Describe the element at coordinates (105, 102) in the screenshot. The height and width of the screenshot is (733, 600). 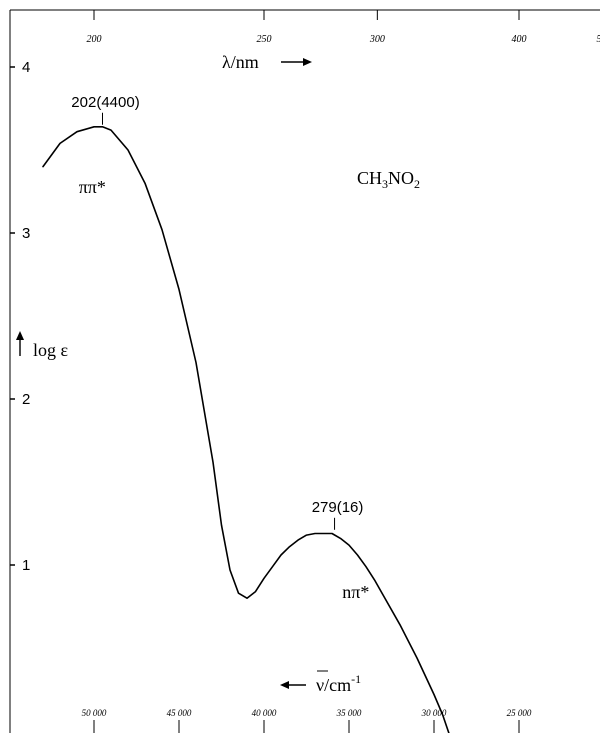
I see `peak-label-1: 202(4400)` at that location.